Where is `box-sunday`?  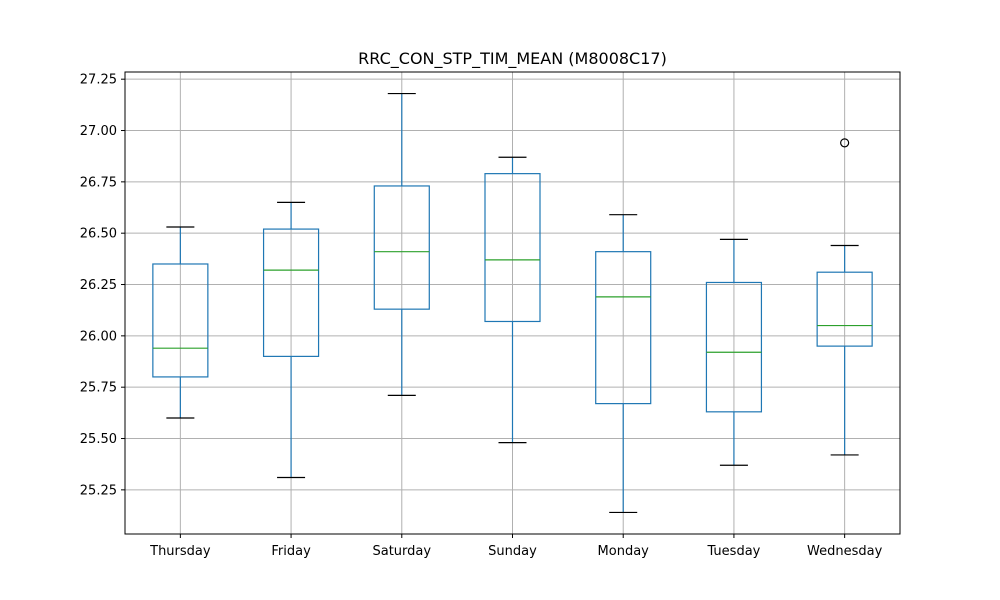 box-sunday is located at coordinates (512, 300).